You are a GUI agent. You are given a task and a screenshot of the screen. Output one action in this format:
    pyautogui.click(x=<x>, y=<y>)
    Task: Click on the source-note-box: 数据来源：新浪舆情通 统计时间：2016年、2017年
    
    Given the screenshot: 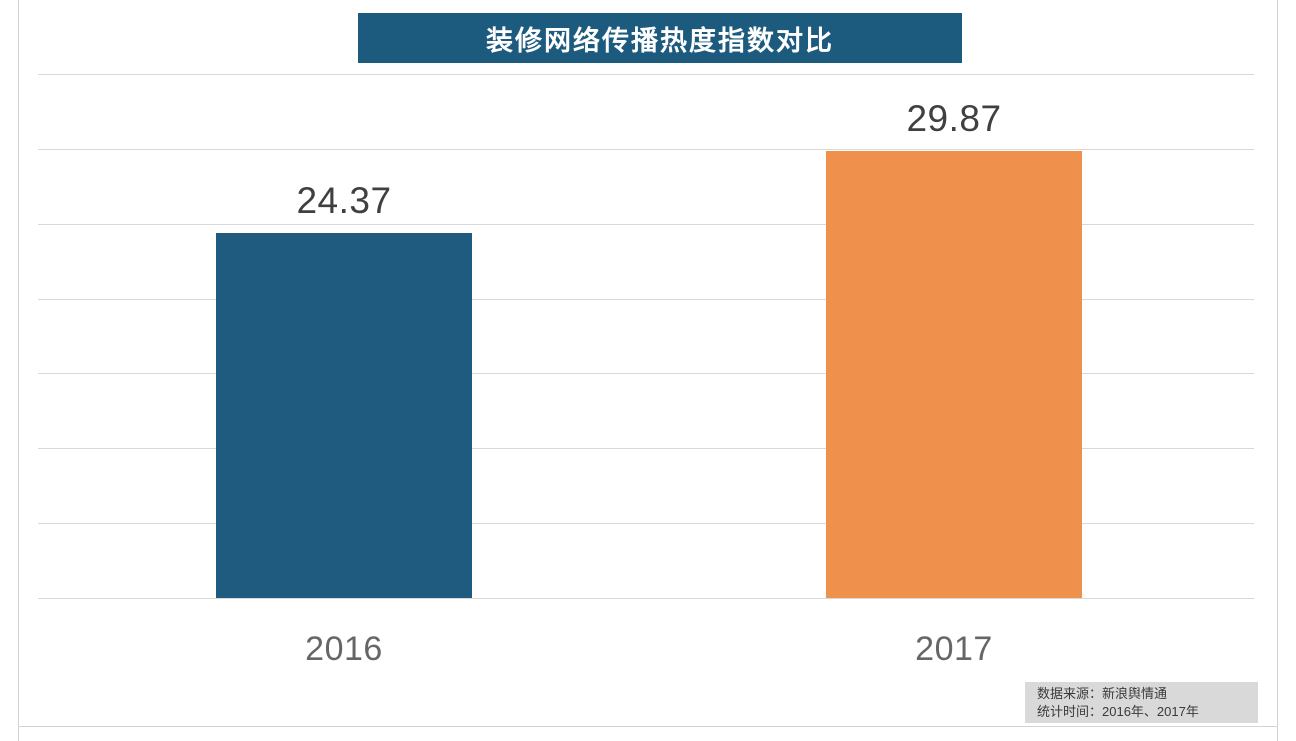 What is the action you would take?
    pyautogui.click(x=1141, y=702)
    